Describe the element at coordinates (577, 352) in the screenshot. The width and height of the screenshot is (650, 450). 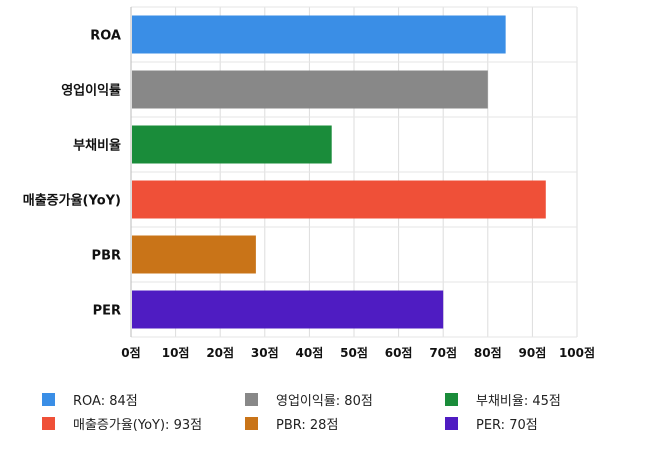
I see `x-tick-label: 100점` at that location.